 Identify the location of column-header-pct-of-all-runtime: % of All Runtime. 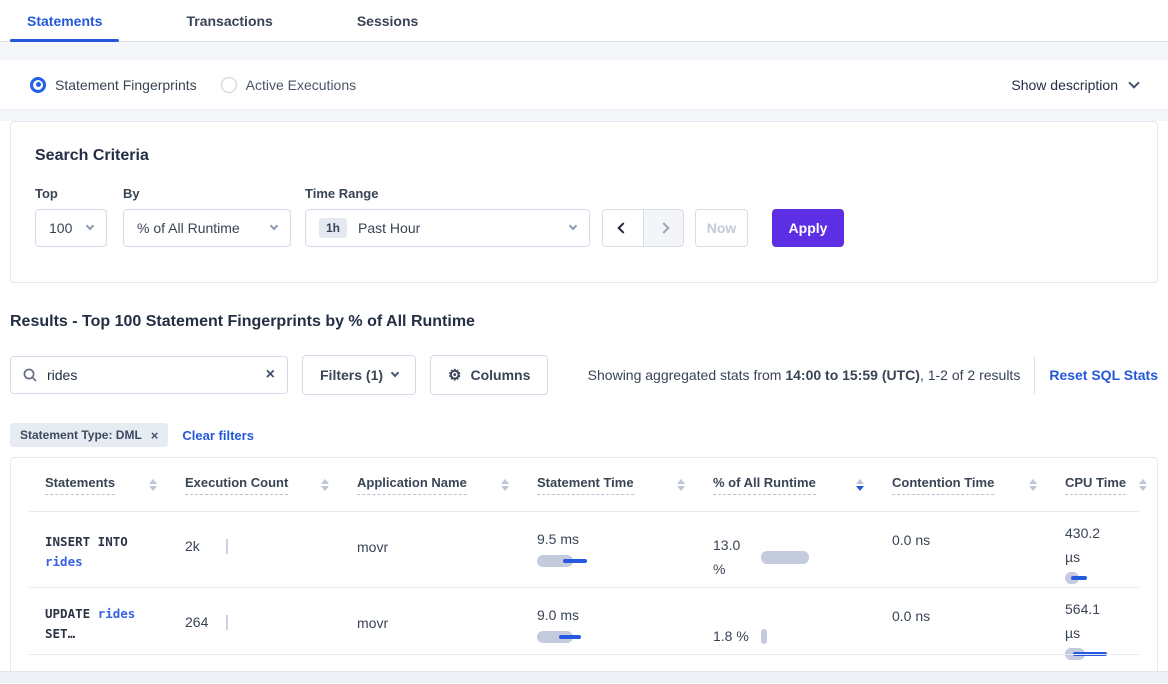
(802, 485).